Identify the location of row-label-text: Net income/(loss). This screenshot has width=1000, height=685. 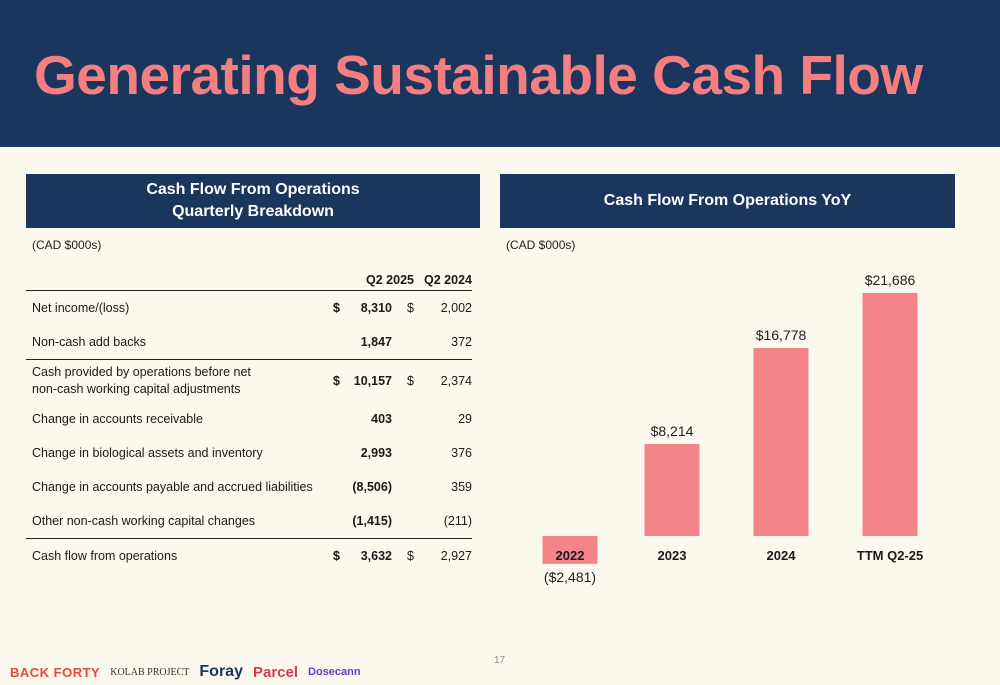
(81, 307).